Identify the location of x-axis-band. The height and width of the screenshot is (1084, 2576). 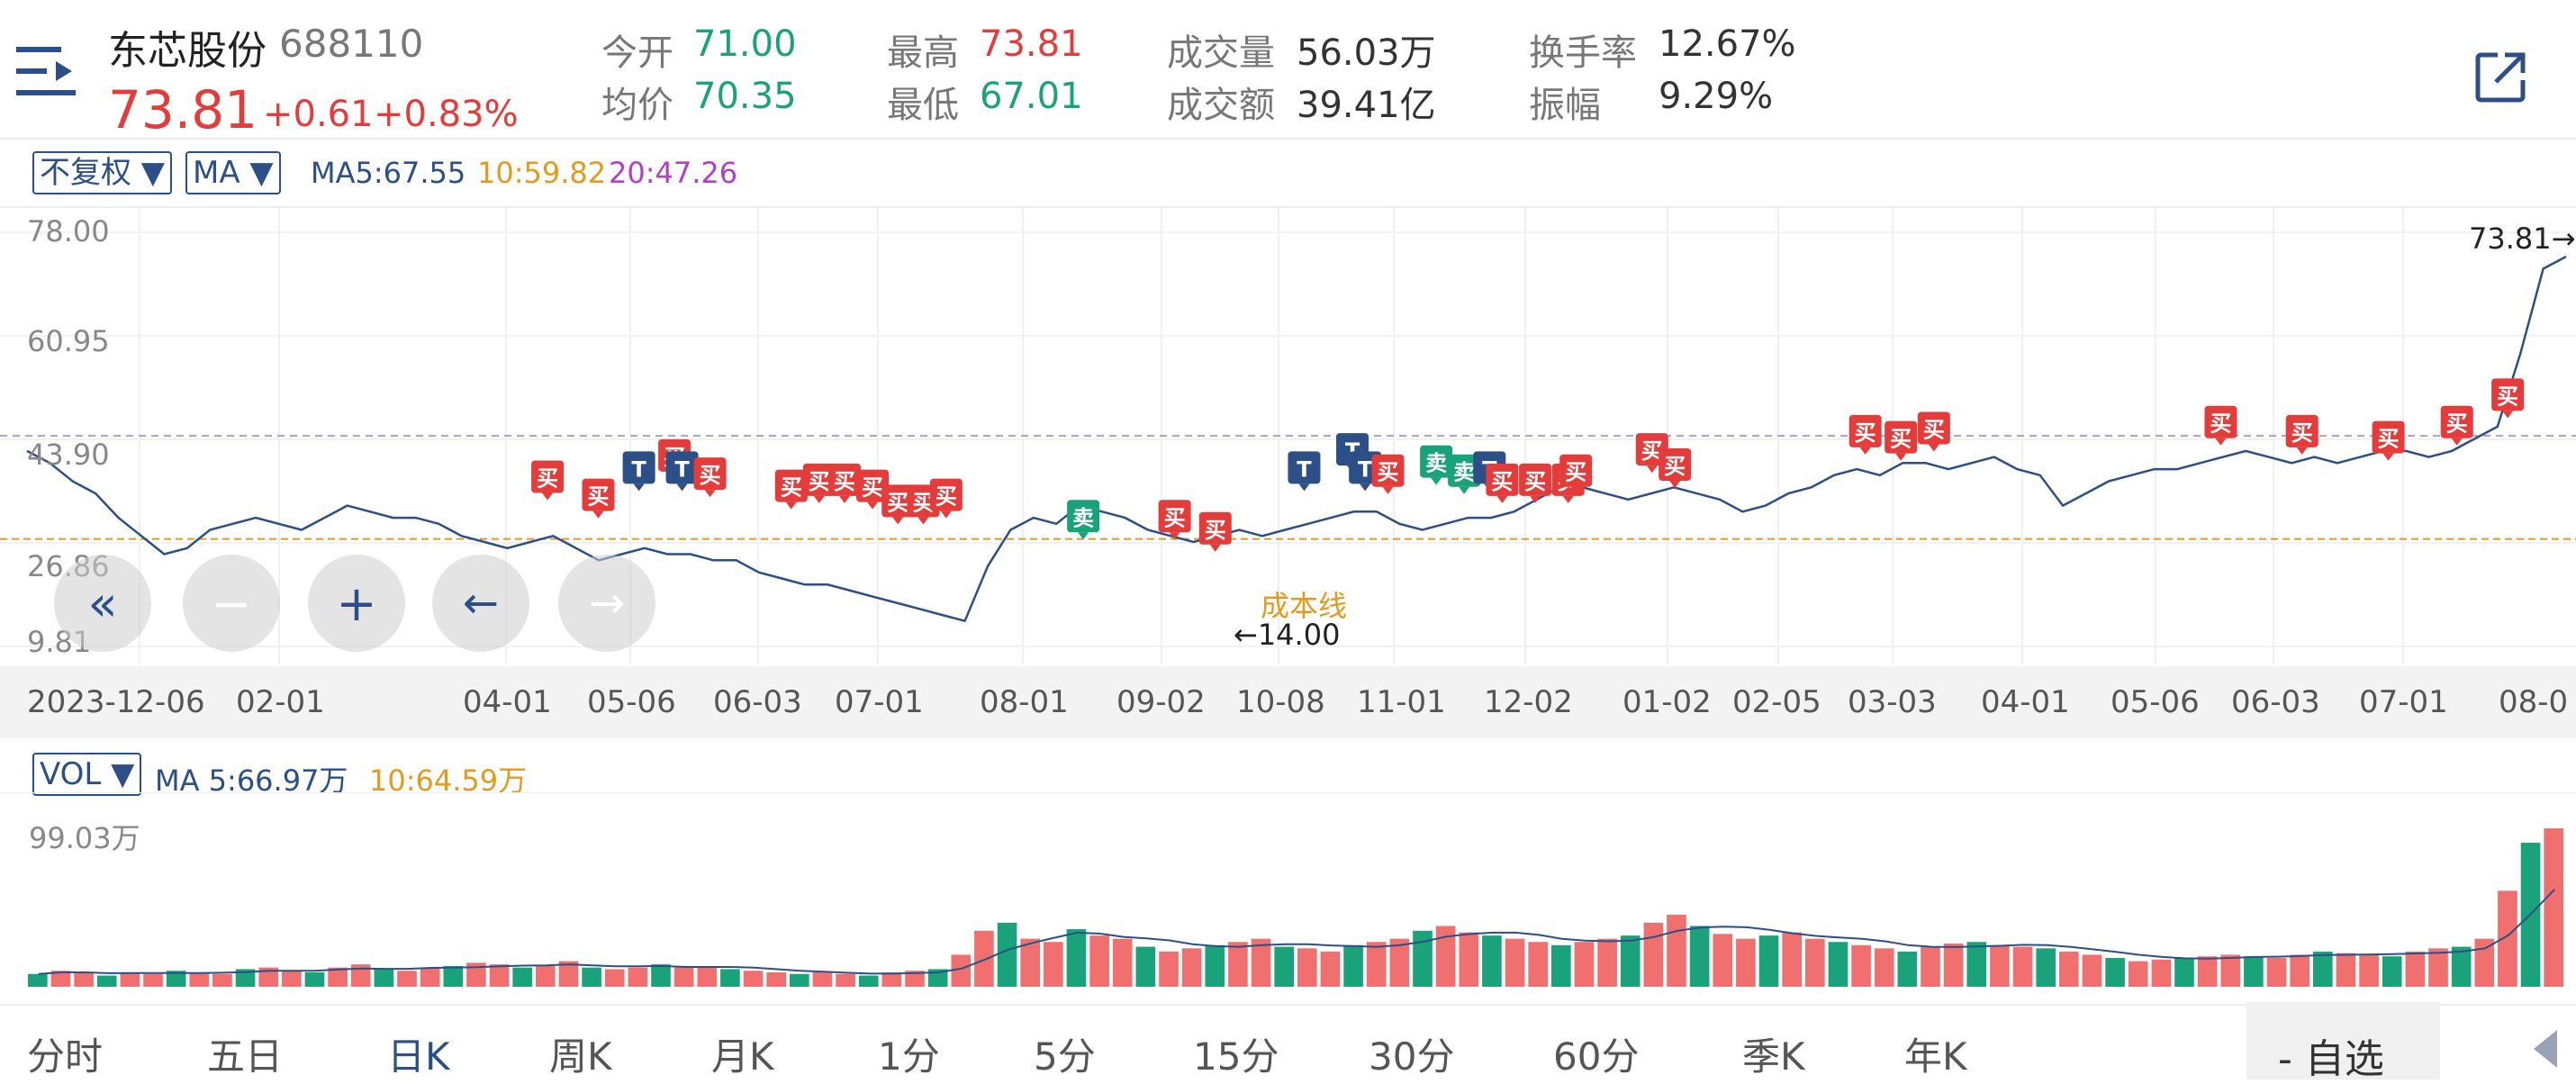
(1288, 702).